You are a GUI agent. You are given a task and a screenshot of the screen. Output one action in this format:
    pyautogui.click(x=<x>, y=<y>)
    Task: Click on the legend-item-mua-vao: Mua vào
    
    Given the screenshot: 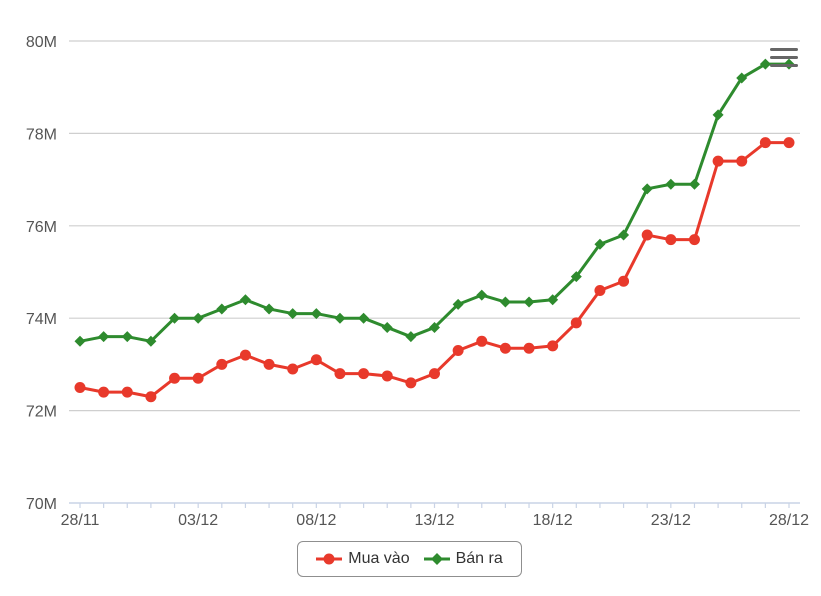 What is the action you would take?
    pyautogui.click(x=363, y=559)
    